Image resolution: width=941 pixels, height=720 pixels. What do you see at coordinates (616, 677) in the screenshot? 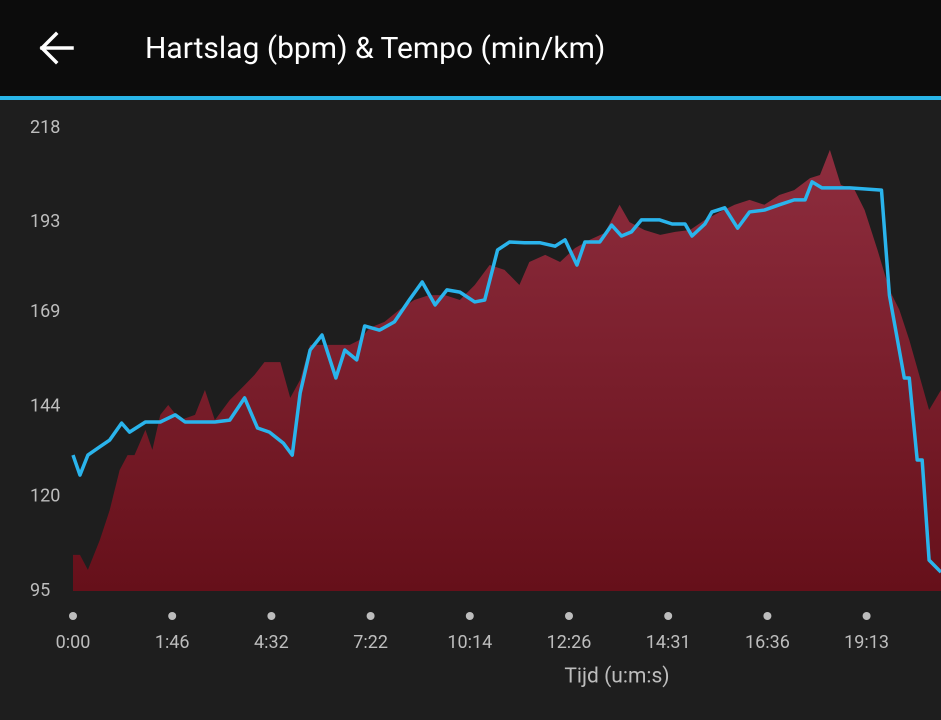
I see `x-axis-label: Tijd (u:m:s)` at bounding box center [616, 677].